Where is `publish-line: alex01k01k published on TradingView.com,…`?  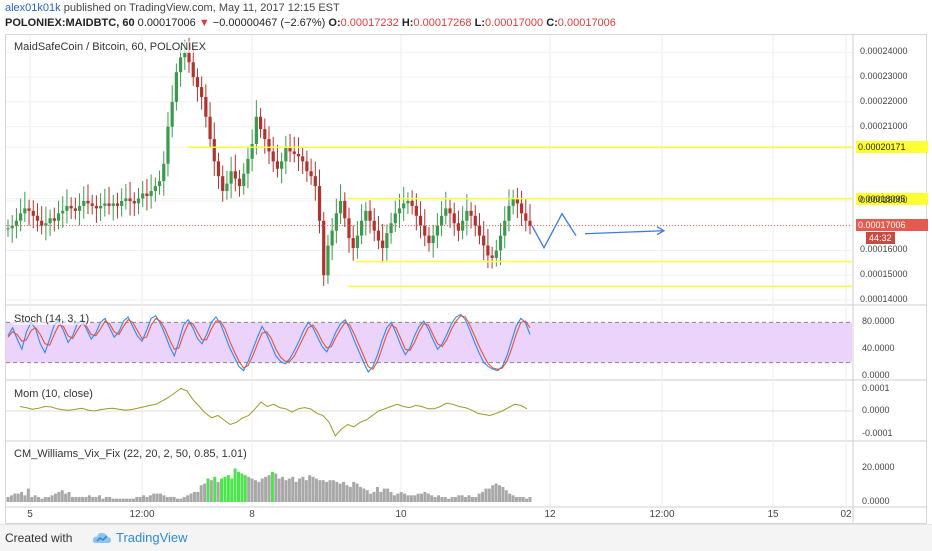
publish-line: alex01k01k published on TradingView.com,… is located at coordinates (172, 8).